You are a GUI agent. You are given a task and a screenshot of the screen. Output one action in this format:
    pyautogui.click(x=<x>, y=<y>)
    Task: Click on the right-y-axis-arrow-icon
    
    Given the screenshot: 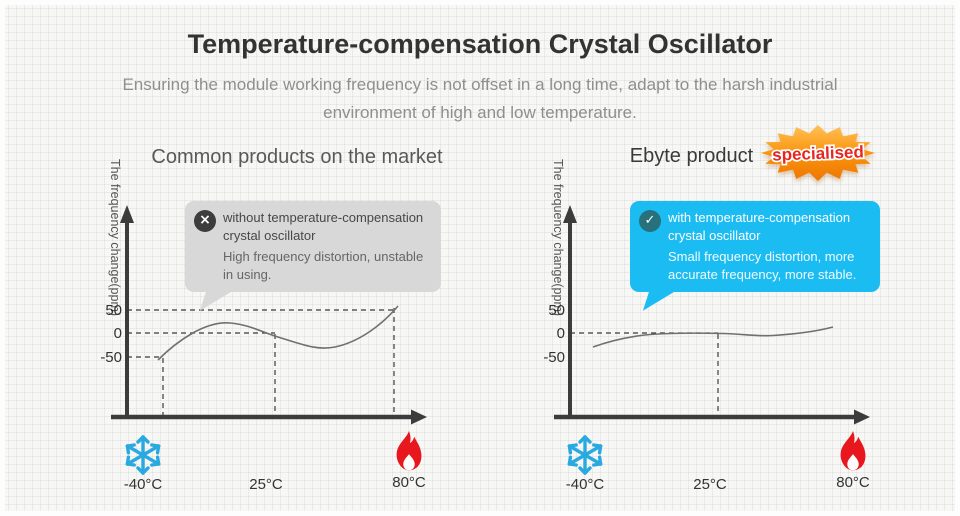 What is the action you would take?
    pyautogui.click(x=570, y=214)
    